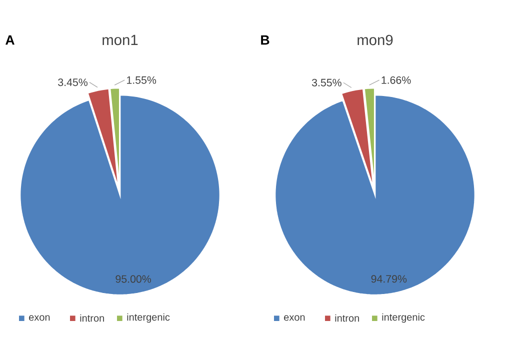  I want to click on text: A, so click(10, 40).